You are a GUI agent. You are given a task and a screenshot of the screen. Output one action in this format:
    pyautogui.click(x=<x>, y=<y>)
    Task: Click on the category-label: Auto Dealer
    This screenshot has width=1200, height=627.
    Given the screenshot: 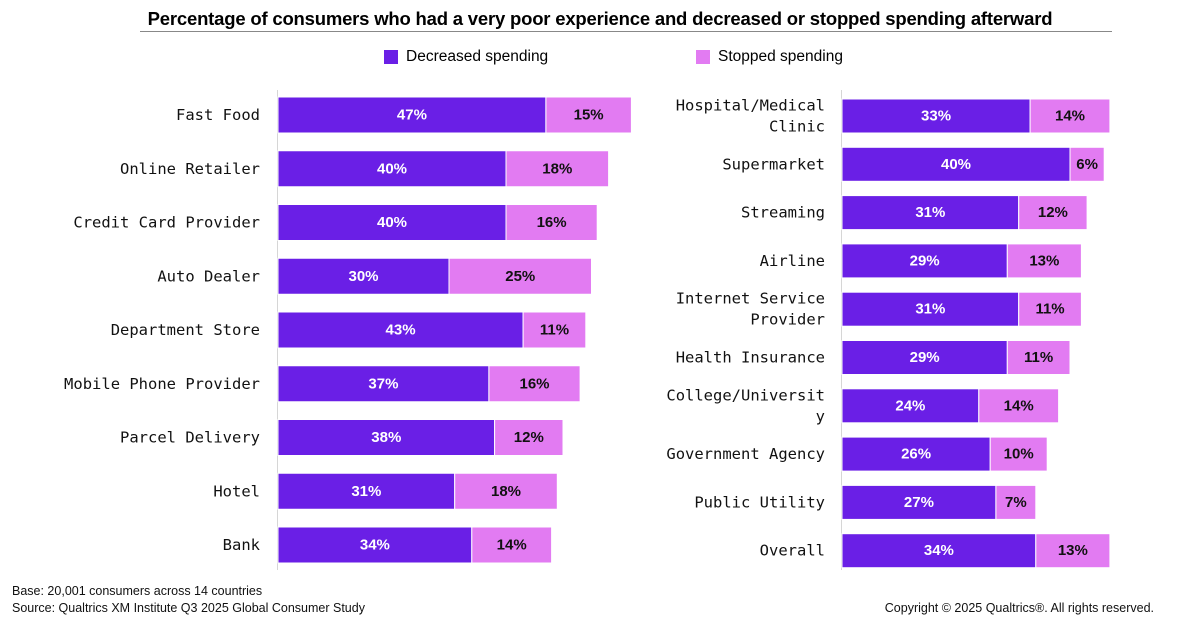 What is the action you would take?
    pyautogui.click(x=208, y=276)
    